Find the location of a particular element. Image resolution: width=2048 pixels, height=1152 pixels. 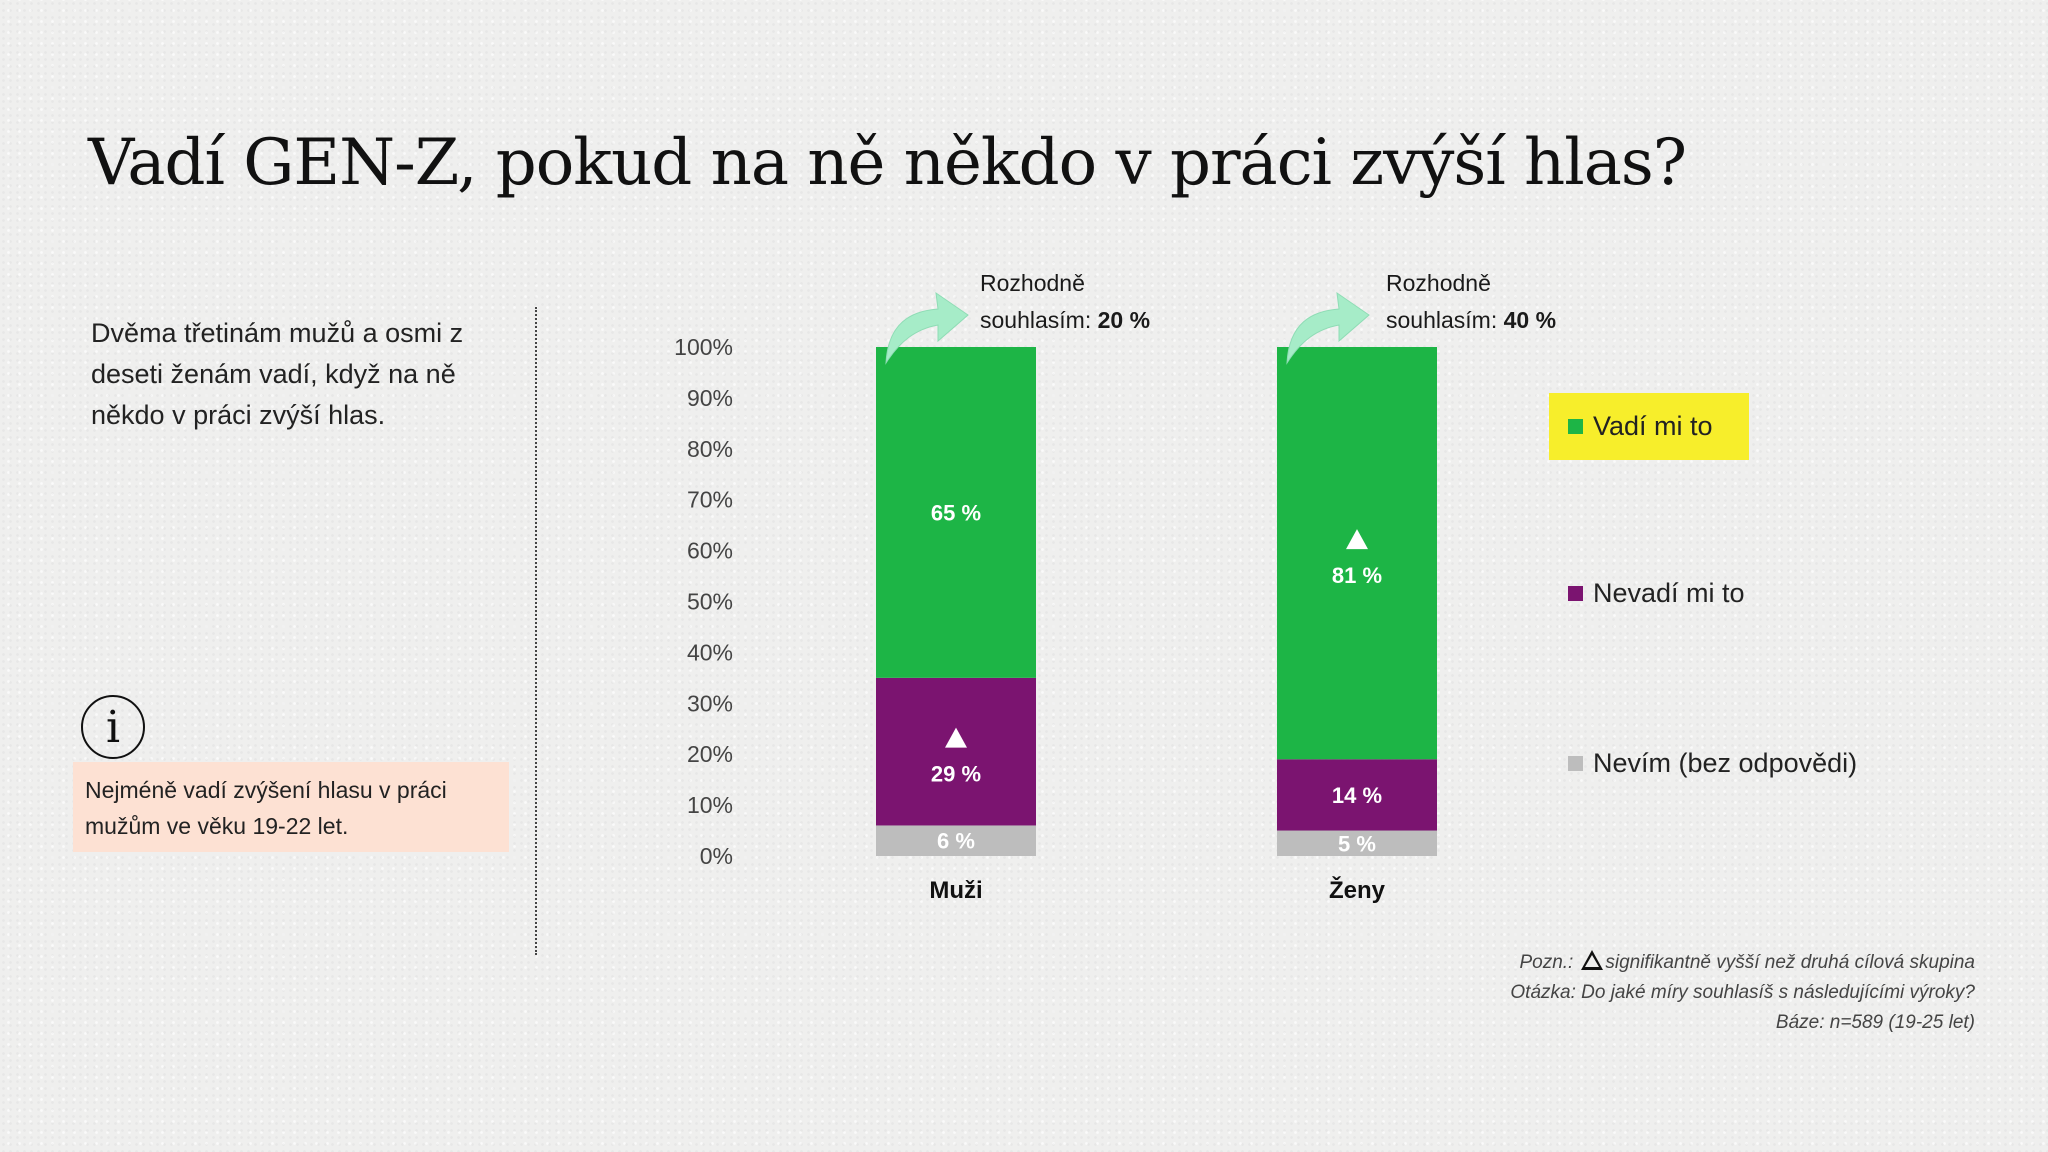

bars: 6 % 29 % 65 % Muži 5 % 14 % 81 % Ženy is located at coordinates (1156, 625).